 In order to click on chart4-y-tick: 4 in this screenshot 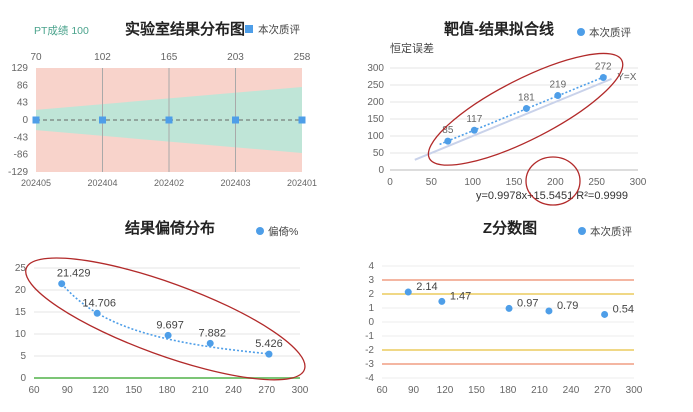, I will do `click(371, 266)`.